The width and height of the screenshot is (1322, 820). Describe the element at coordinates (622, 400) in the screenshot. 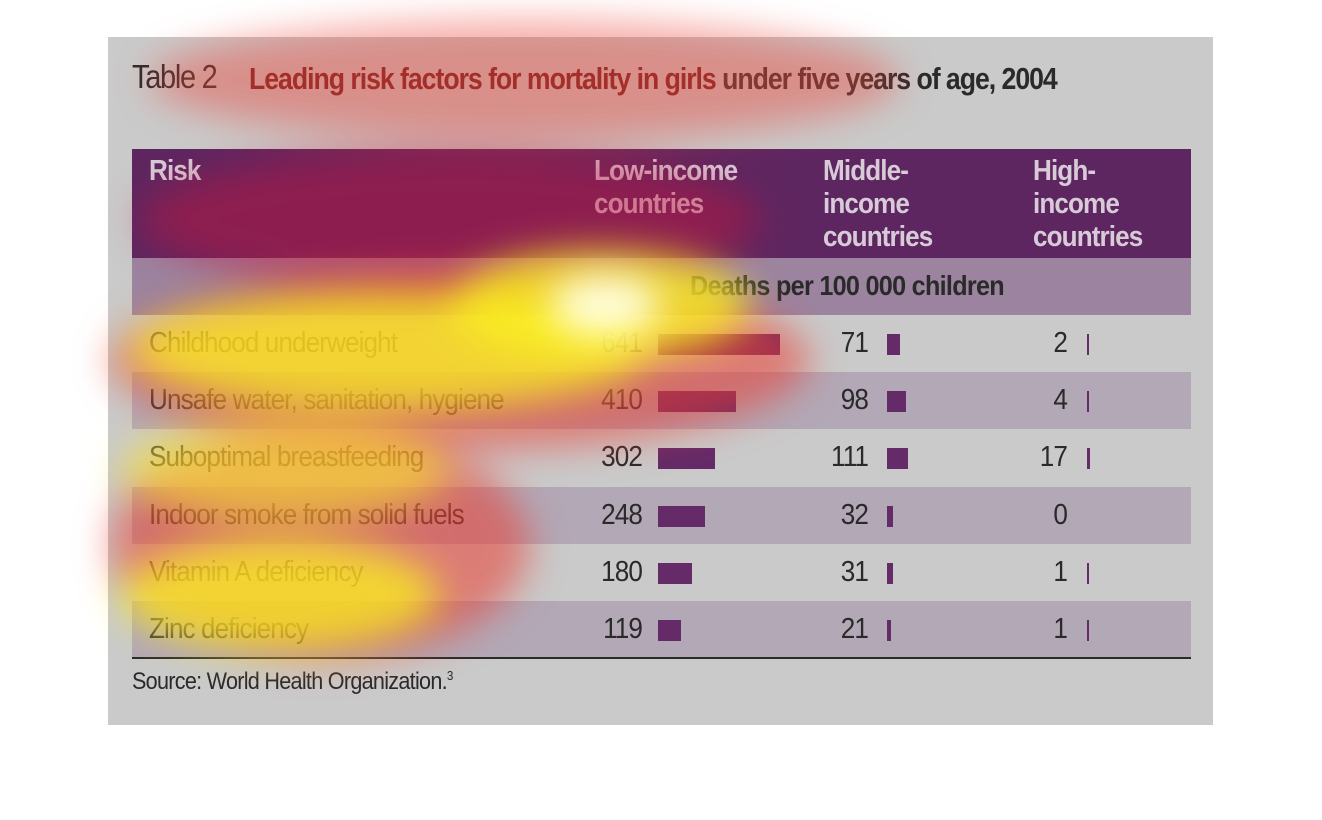

I see `low-income-value: 410` at that location.